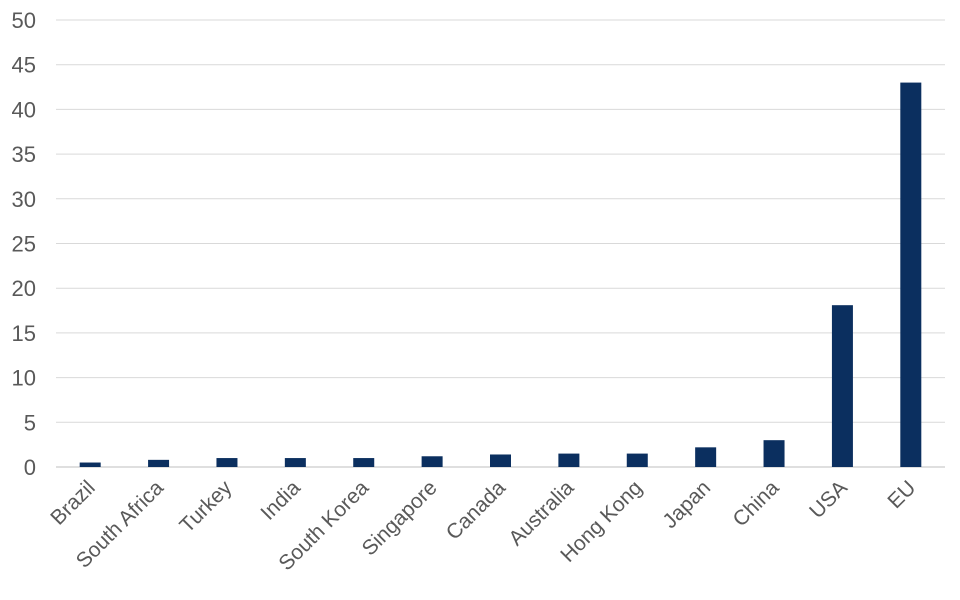 The image size is (960, 600). What do you see at coordinates (24, 65) in the screenshot?
I see `y-tick-label: 45` at bounding box center [24, 65].